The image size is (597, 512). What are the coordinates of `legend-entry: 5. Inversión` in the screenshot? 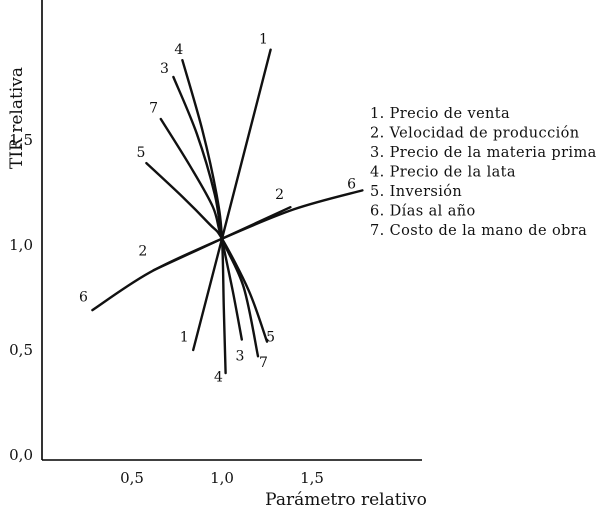 It's located at (416, 192).